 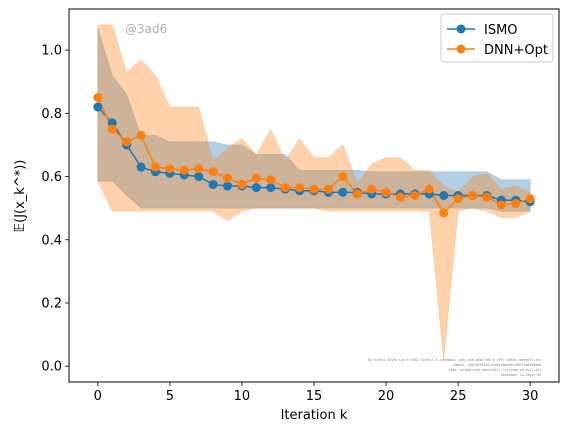 What do you see at coordinates (98, 396) in the screenshot?
I see `x-tick-label: 0` at bounding box center [98, 396].